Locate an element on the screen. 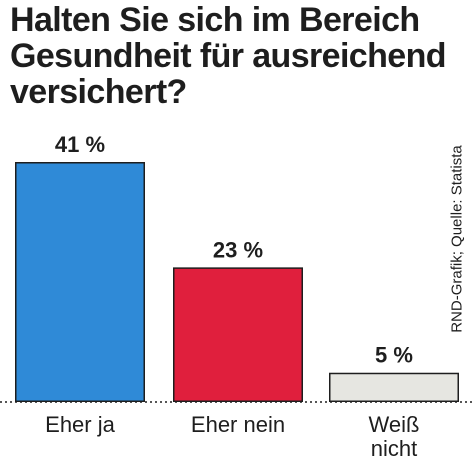 Image resolution: width=473 pixels, height=471 pixels. value-label: 23 % is located at coordinates (238, 249).